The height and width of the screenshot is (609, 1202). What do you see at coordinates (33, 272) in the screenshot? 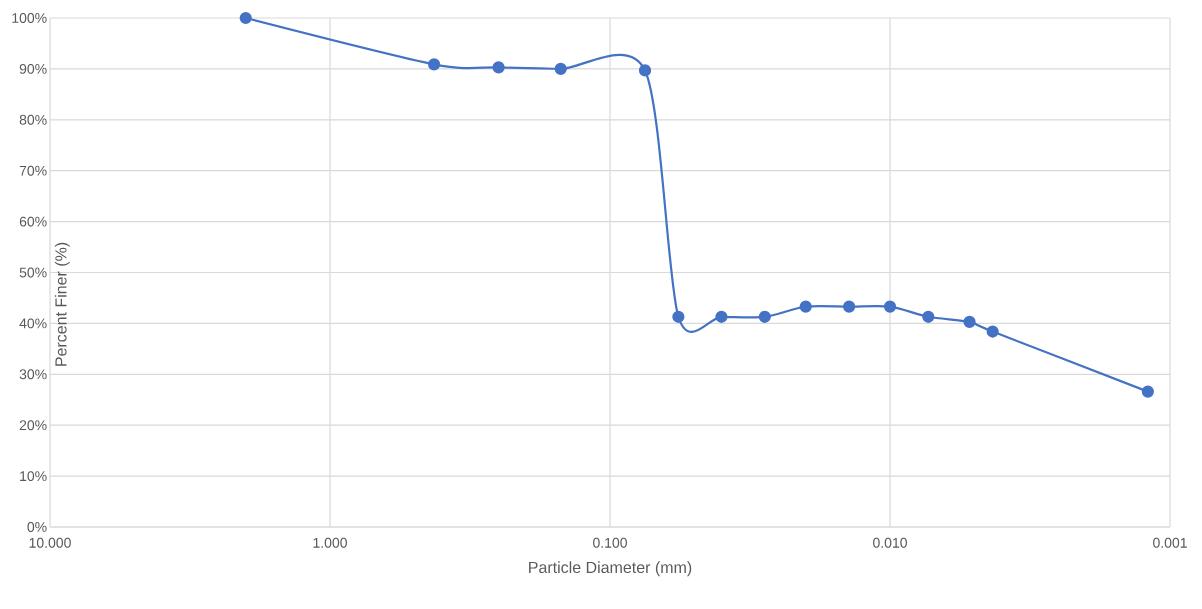
I see `y-tick-label: 50%` at bounding box center [33, 272].